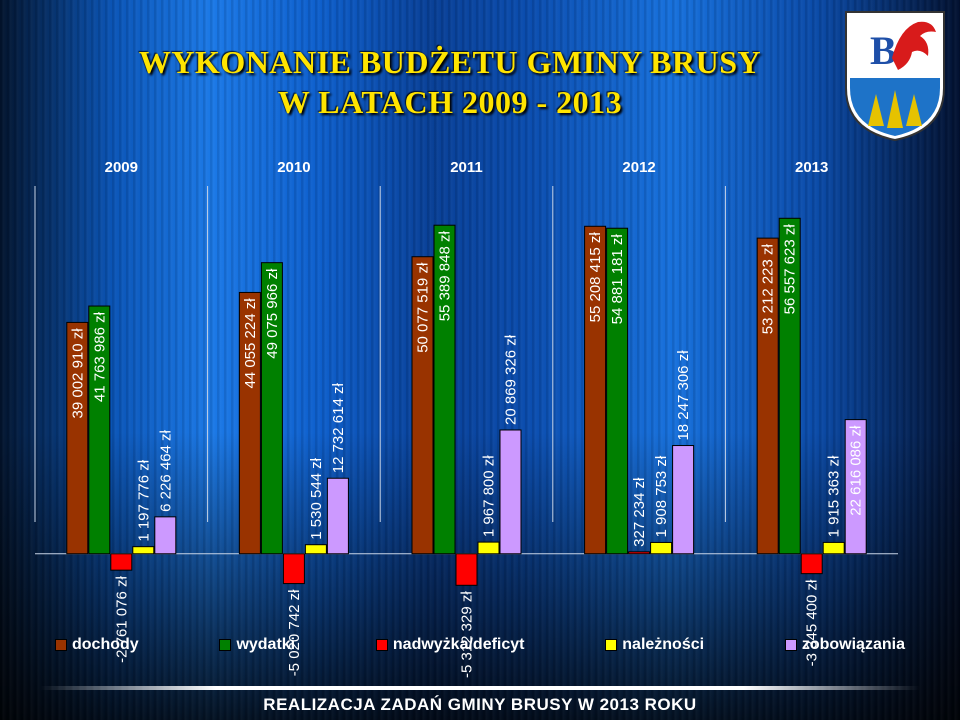  I want to click on category-label: 2012, so click(638, 167).